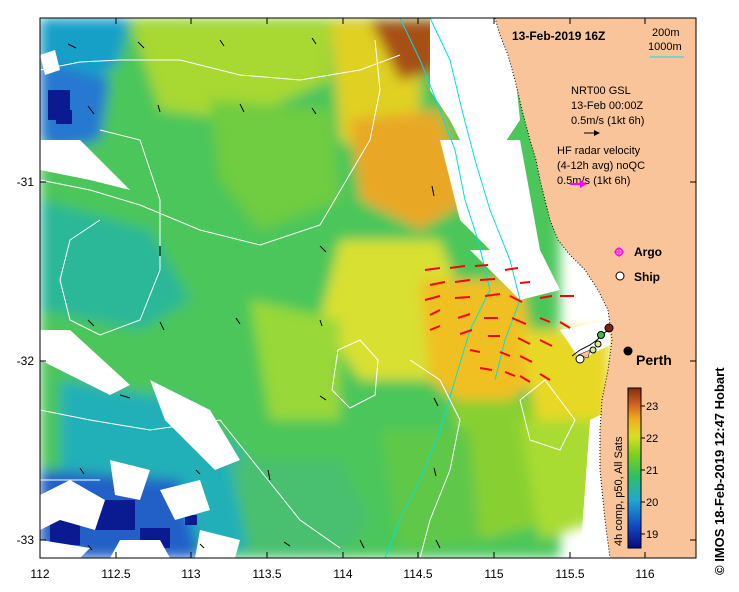 The height and width of the screenshot is (592, 739). I want to click on colorbar-tick-label: 21, so click(652, 471).